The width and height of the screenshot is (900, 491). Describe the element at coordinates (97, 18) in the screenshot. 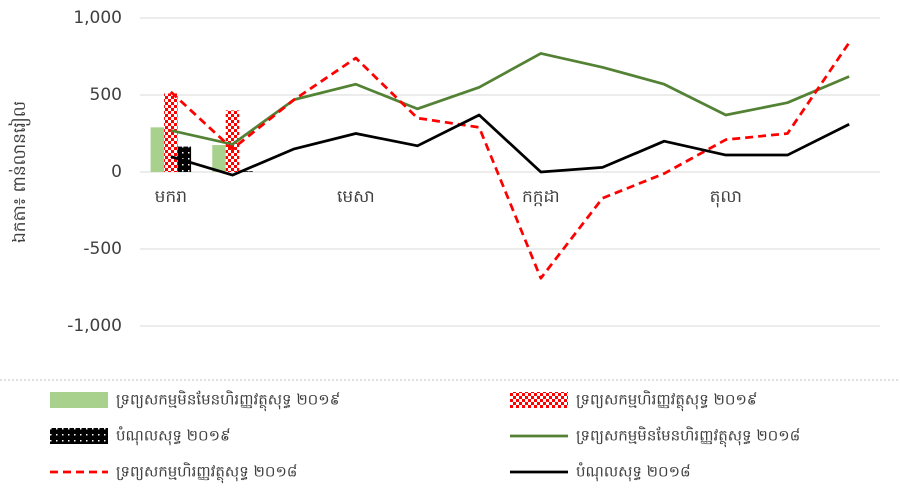

I see `y-tick-label: 1,000` at that location.